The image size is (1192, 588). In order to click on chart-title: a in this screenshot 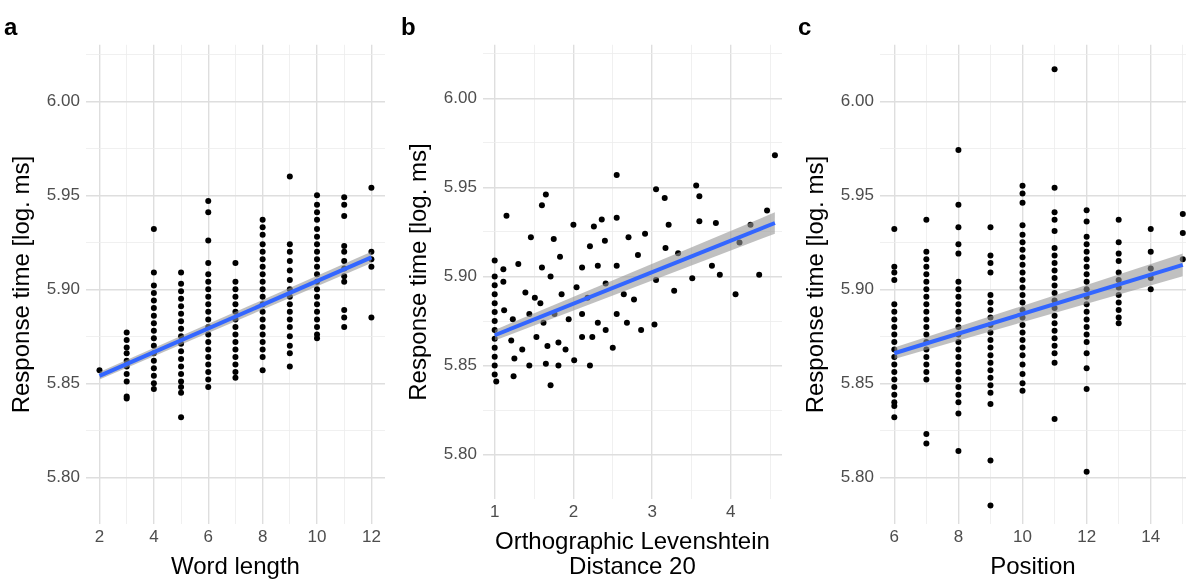, I will do `click(11, 27)`.